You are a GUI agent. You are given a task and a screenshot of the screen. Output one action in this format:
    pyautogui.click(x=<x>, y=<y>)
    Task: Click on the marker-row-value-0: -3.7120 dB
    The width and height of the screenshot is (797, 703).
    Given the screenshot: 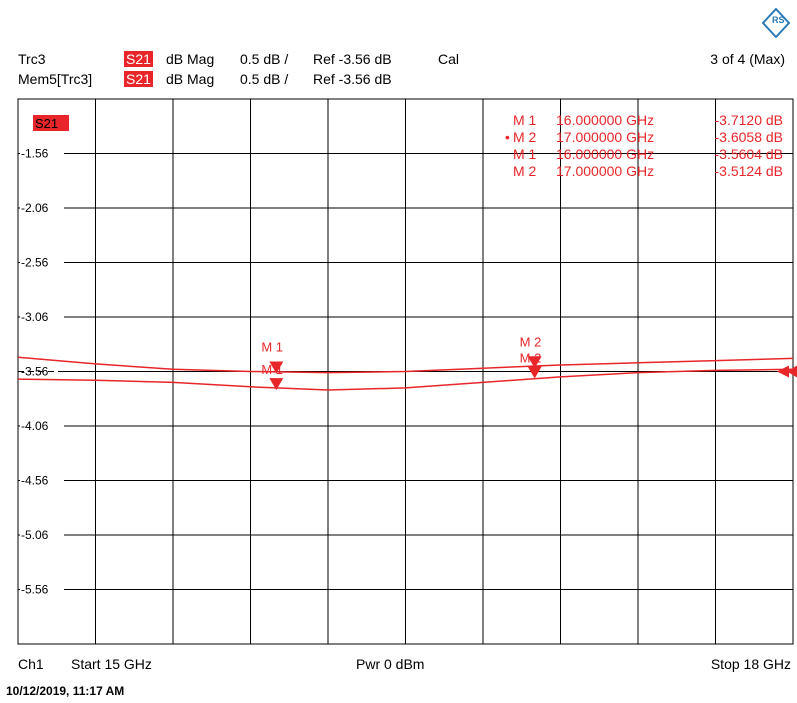 What is the action you would take?
    pyautogui.click(x=749, y=120)
    